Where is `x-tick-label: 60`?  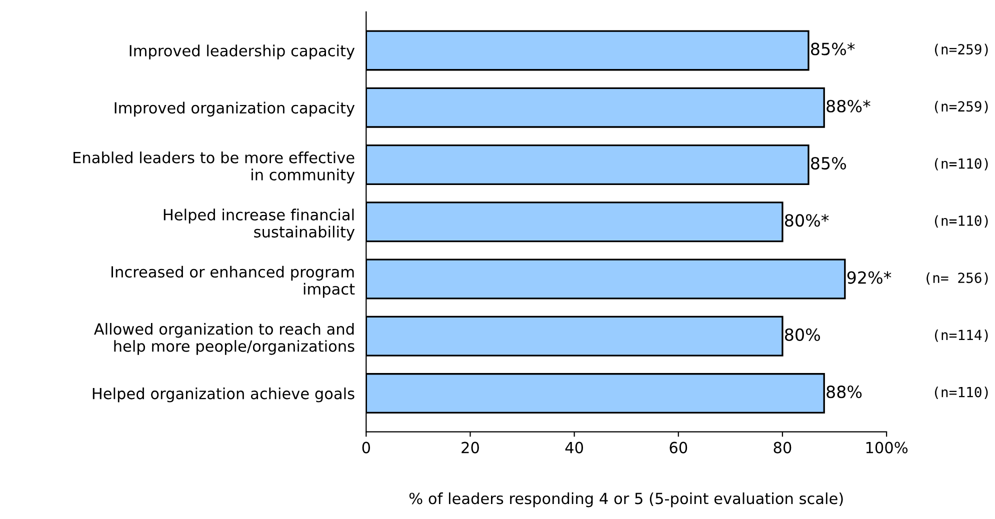
x-tick-label: 60 is located at coordinates (679, 448).